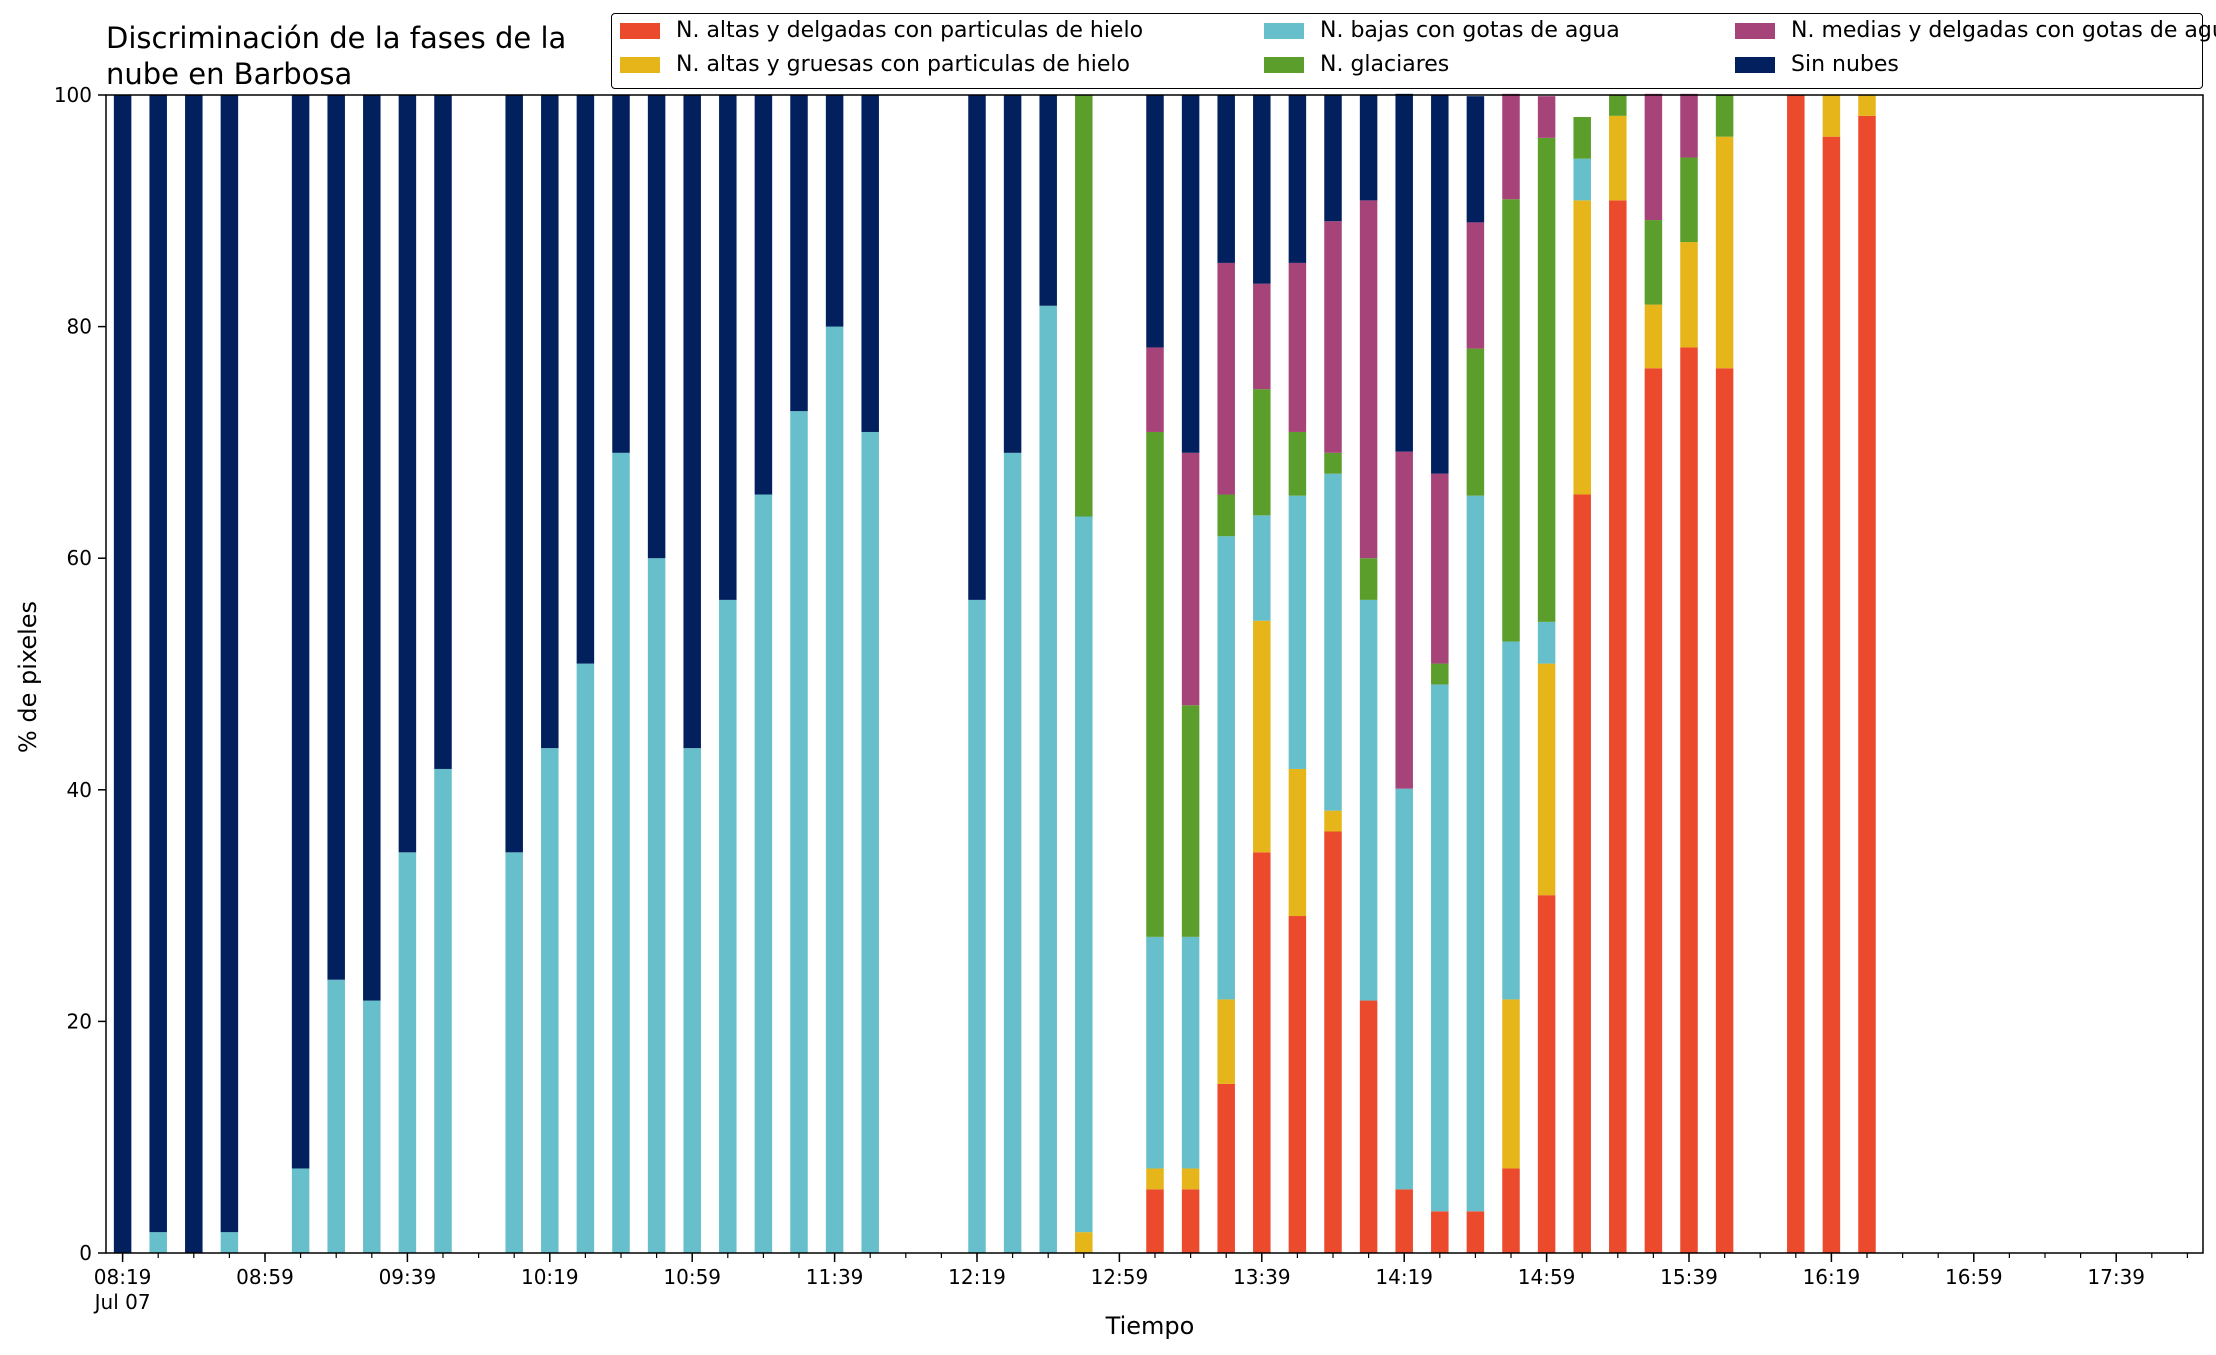 The image size is (2216, 1355). Describe the element at coordinates (2116, 1277) in the screenshot. I see `x-tick-label: 17:39` at that location.